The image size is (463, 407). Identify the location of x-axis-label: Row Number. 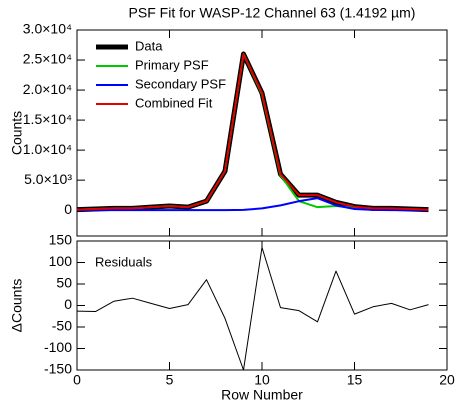
(262, 395).